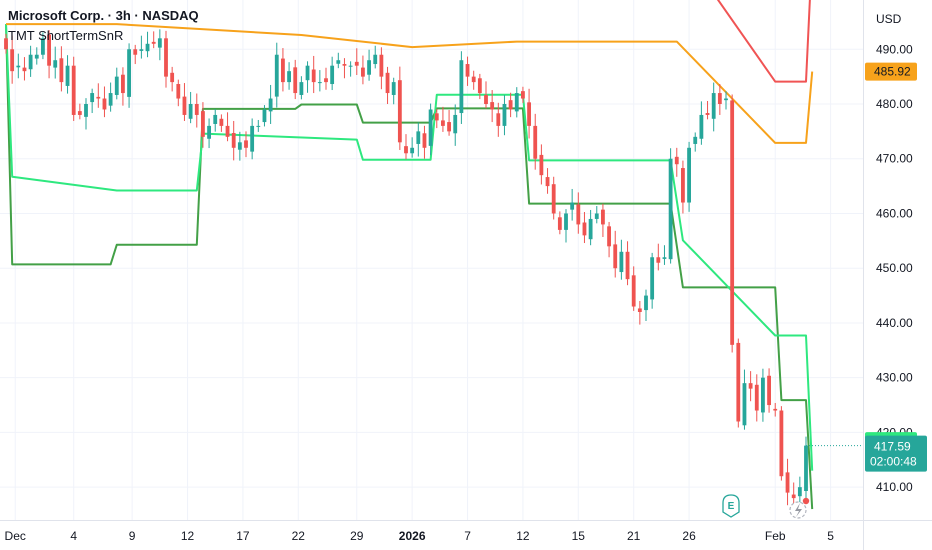  What do you see at coordinates (894, 487) in the screenshot?
I see `price-tick-label: 410.00` at bounding box center [894, 487].